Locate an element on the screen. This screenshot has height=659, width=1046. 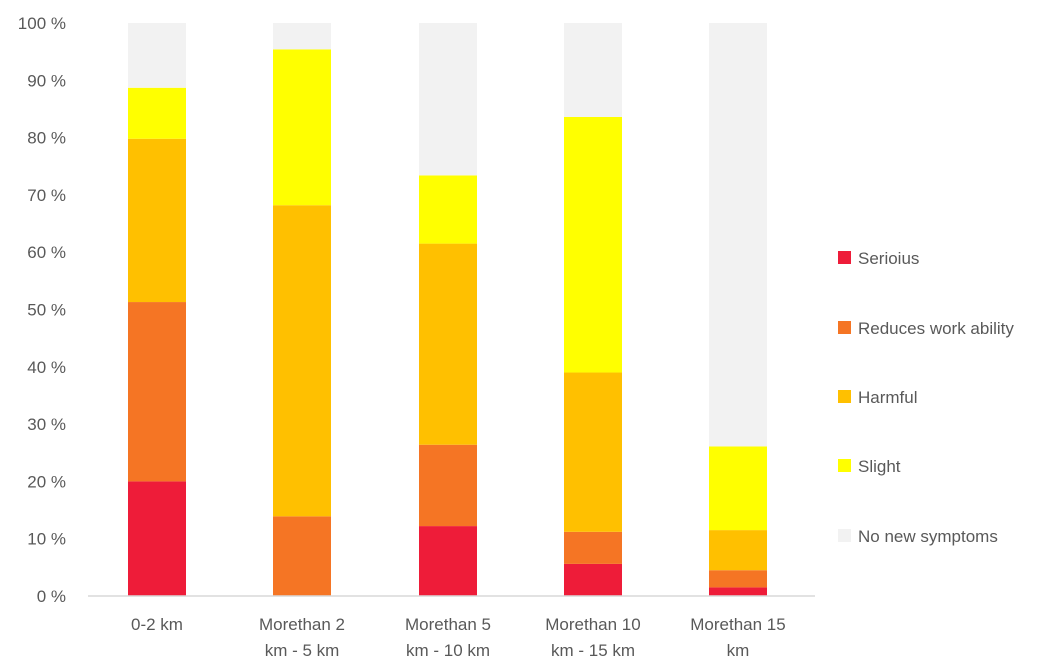
y-tick-label: 40 % is located at coordinates (46, 367).